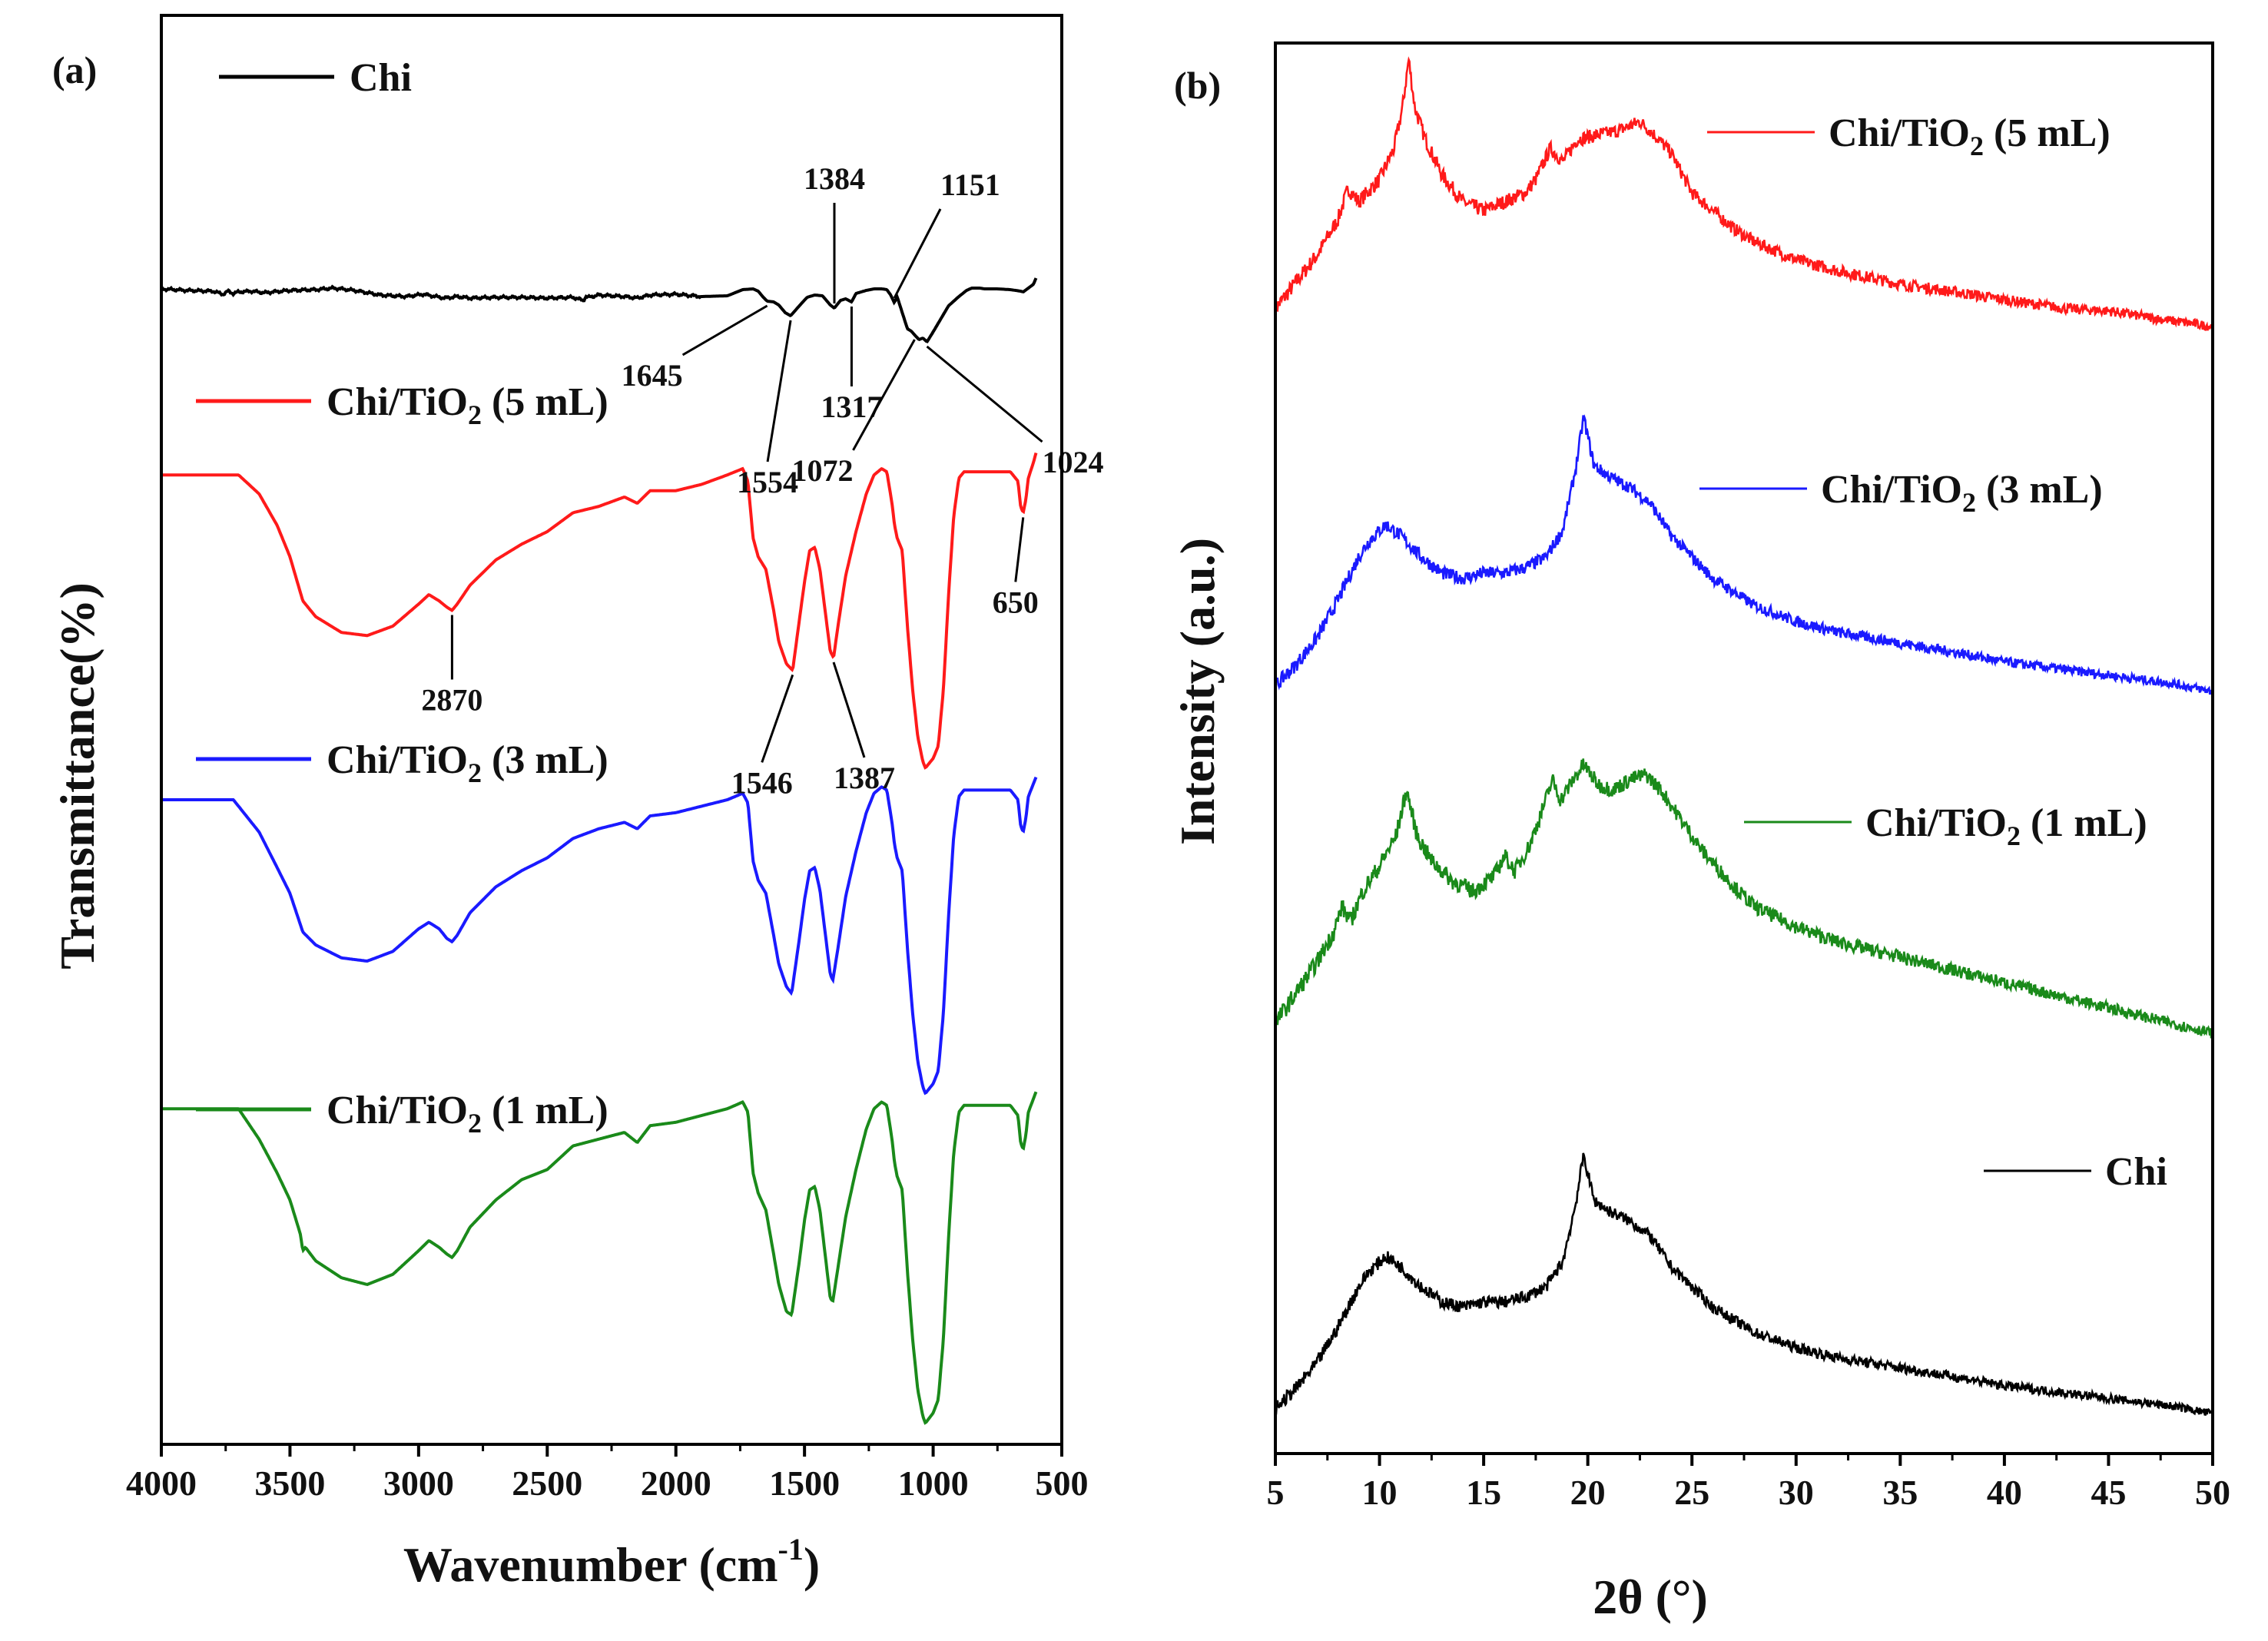  What do you see at coordinates (1276, 1492) in the screenshot?
I see `xrd-xtick-label-5: 5` at bounding box center [1276, 1492].